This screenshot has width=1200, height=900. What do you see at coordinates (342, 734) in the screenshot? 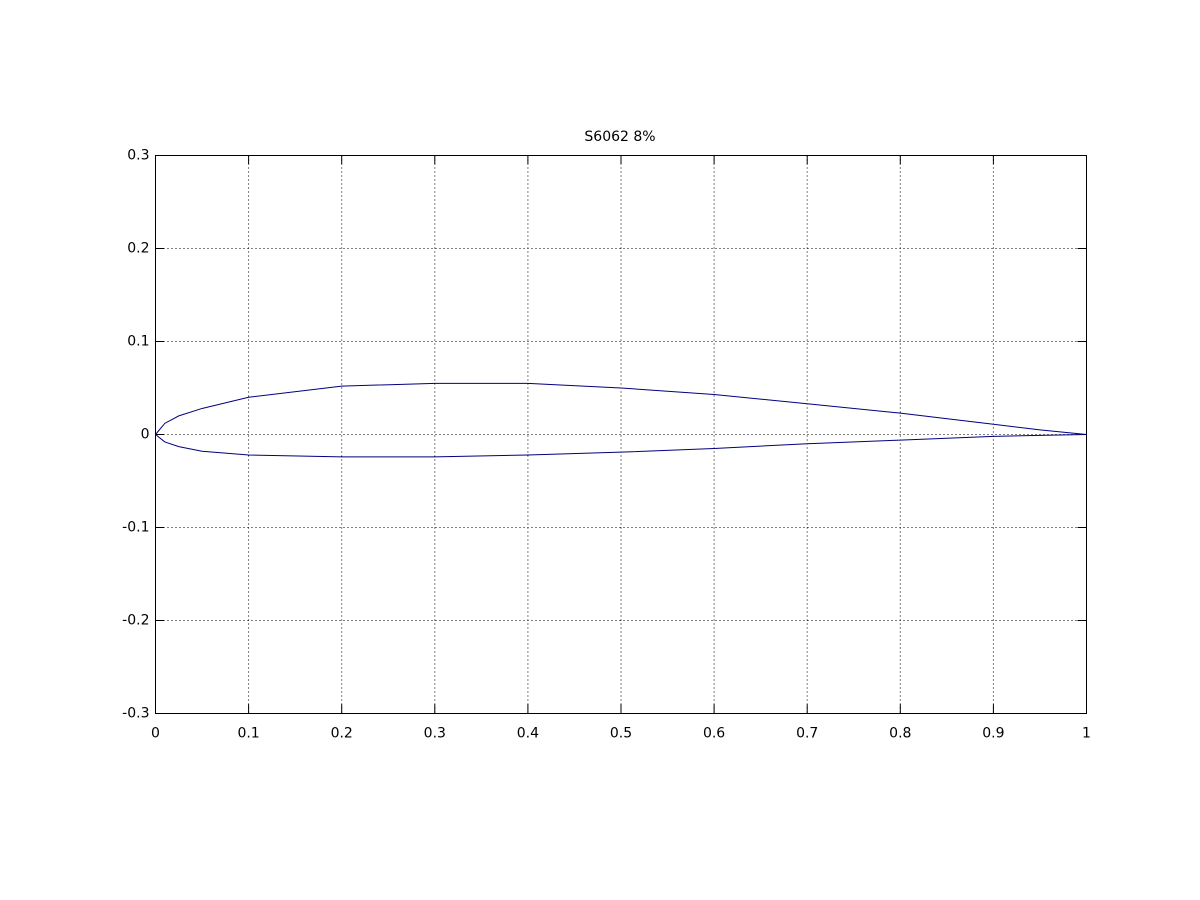
I see `x-tick-label: 0.2` at bounding box center [342, 734].